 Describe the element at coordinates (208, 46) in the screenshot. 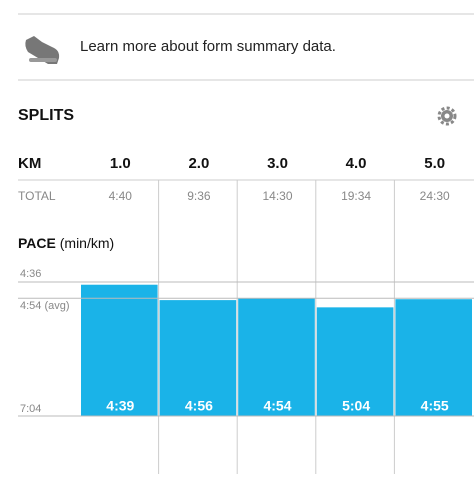

I see `form-link: Learn more about form summary data.` at that location.